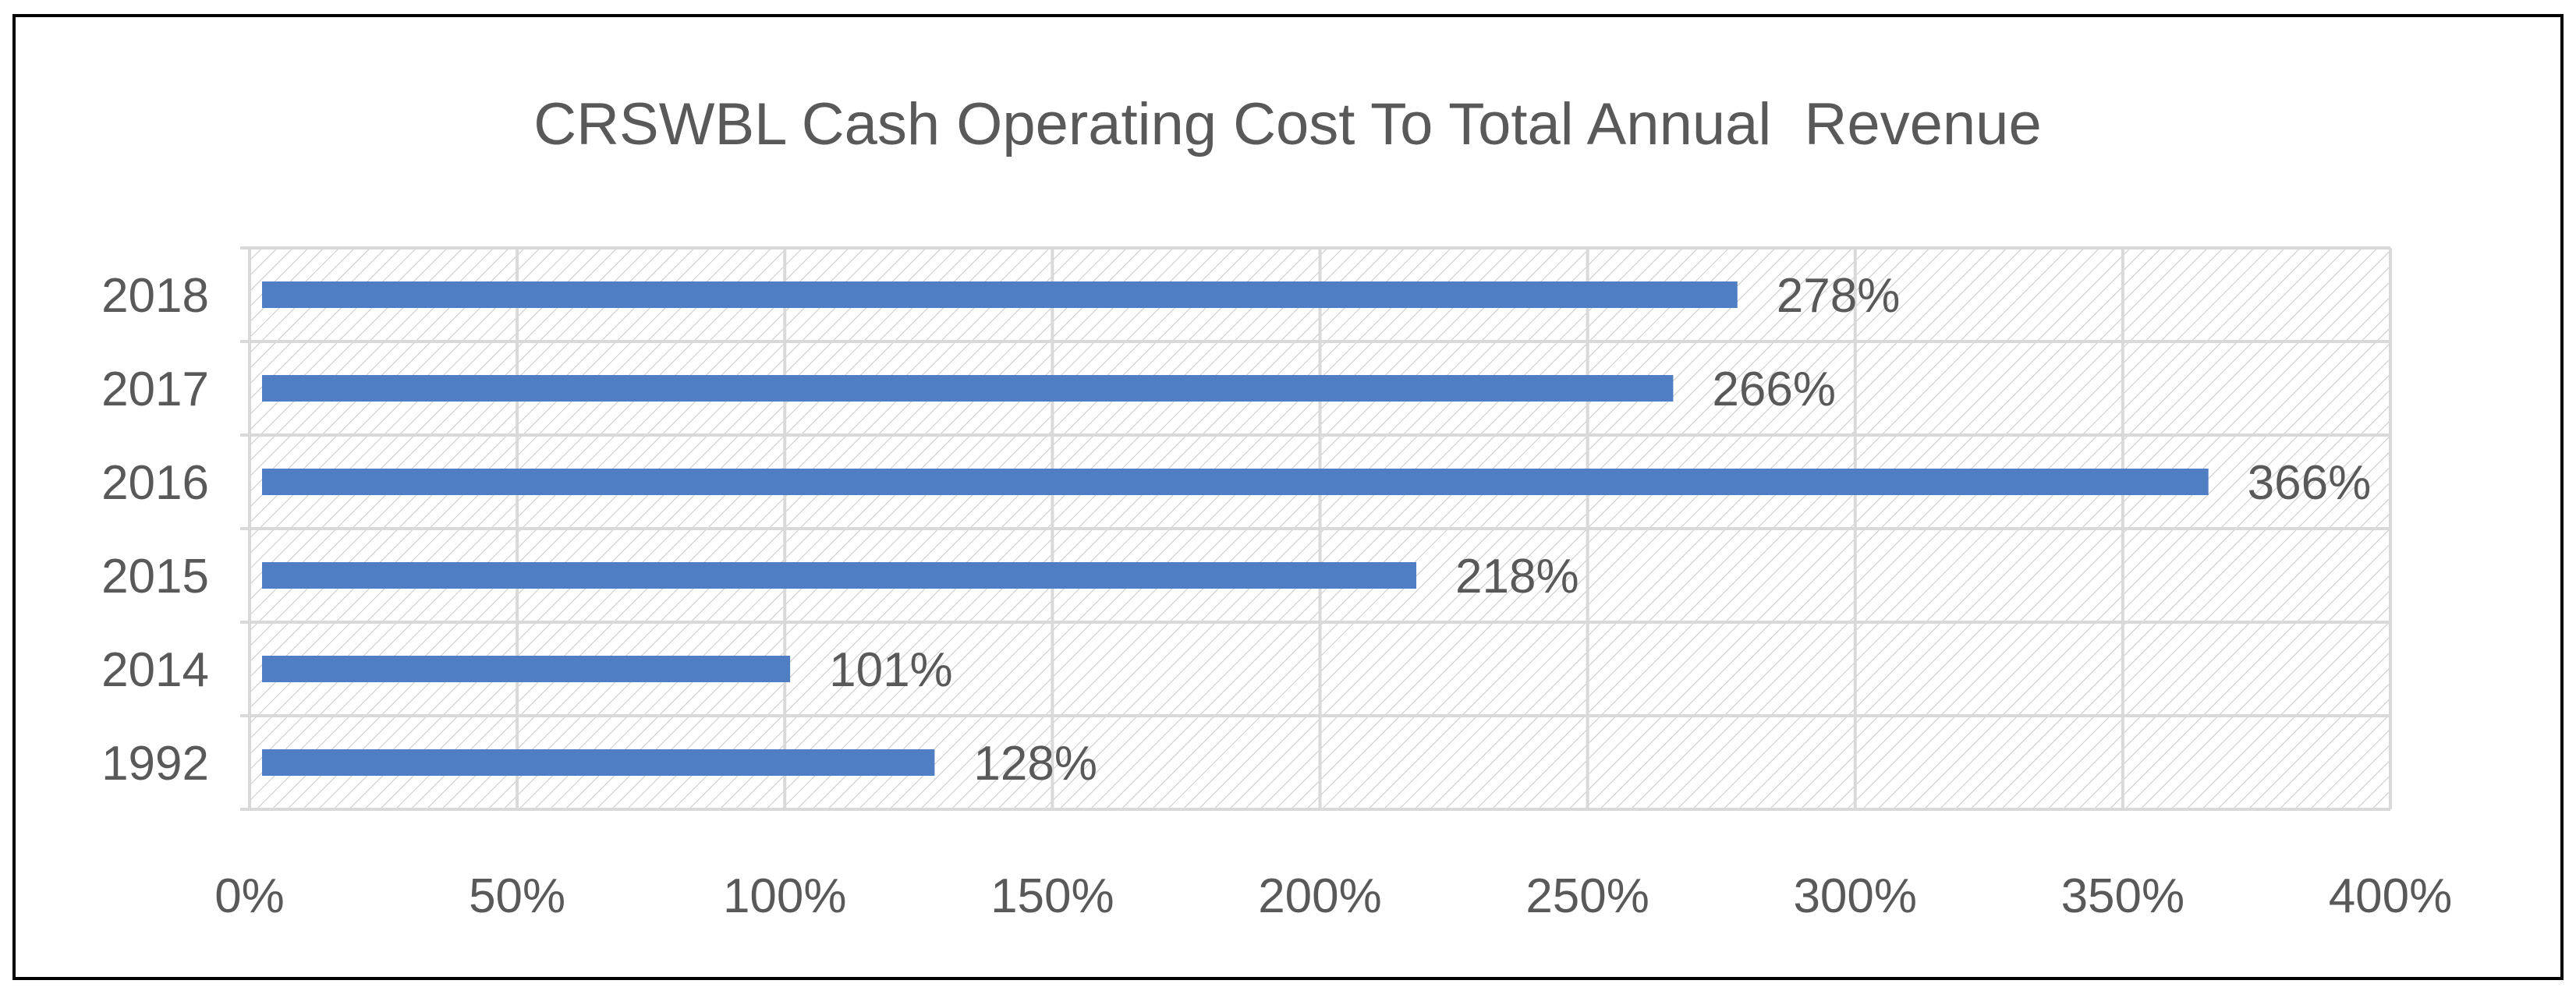 Image resolution: width=2576 pixels, height=998 pixels. Describe the element at coordinates (1035, 764) in the screenshot. I see `value-label-1992: 128%` at that location.